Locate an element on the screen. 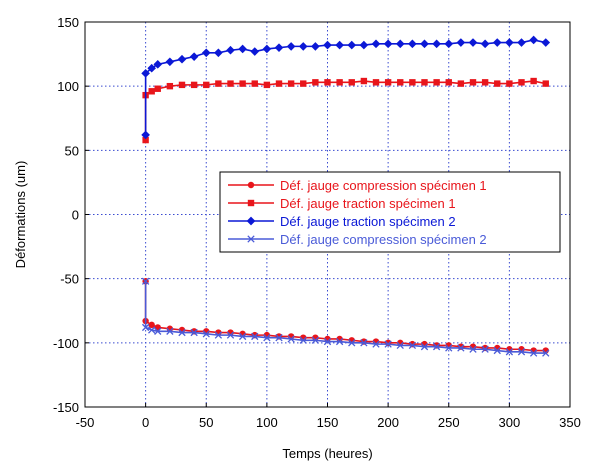 The width and height of the screenshot is (590, 472). legend-box is located at coordinates (390, 212).